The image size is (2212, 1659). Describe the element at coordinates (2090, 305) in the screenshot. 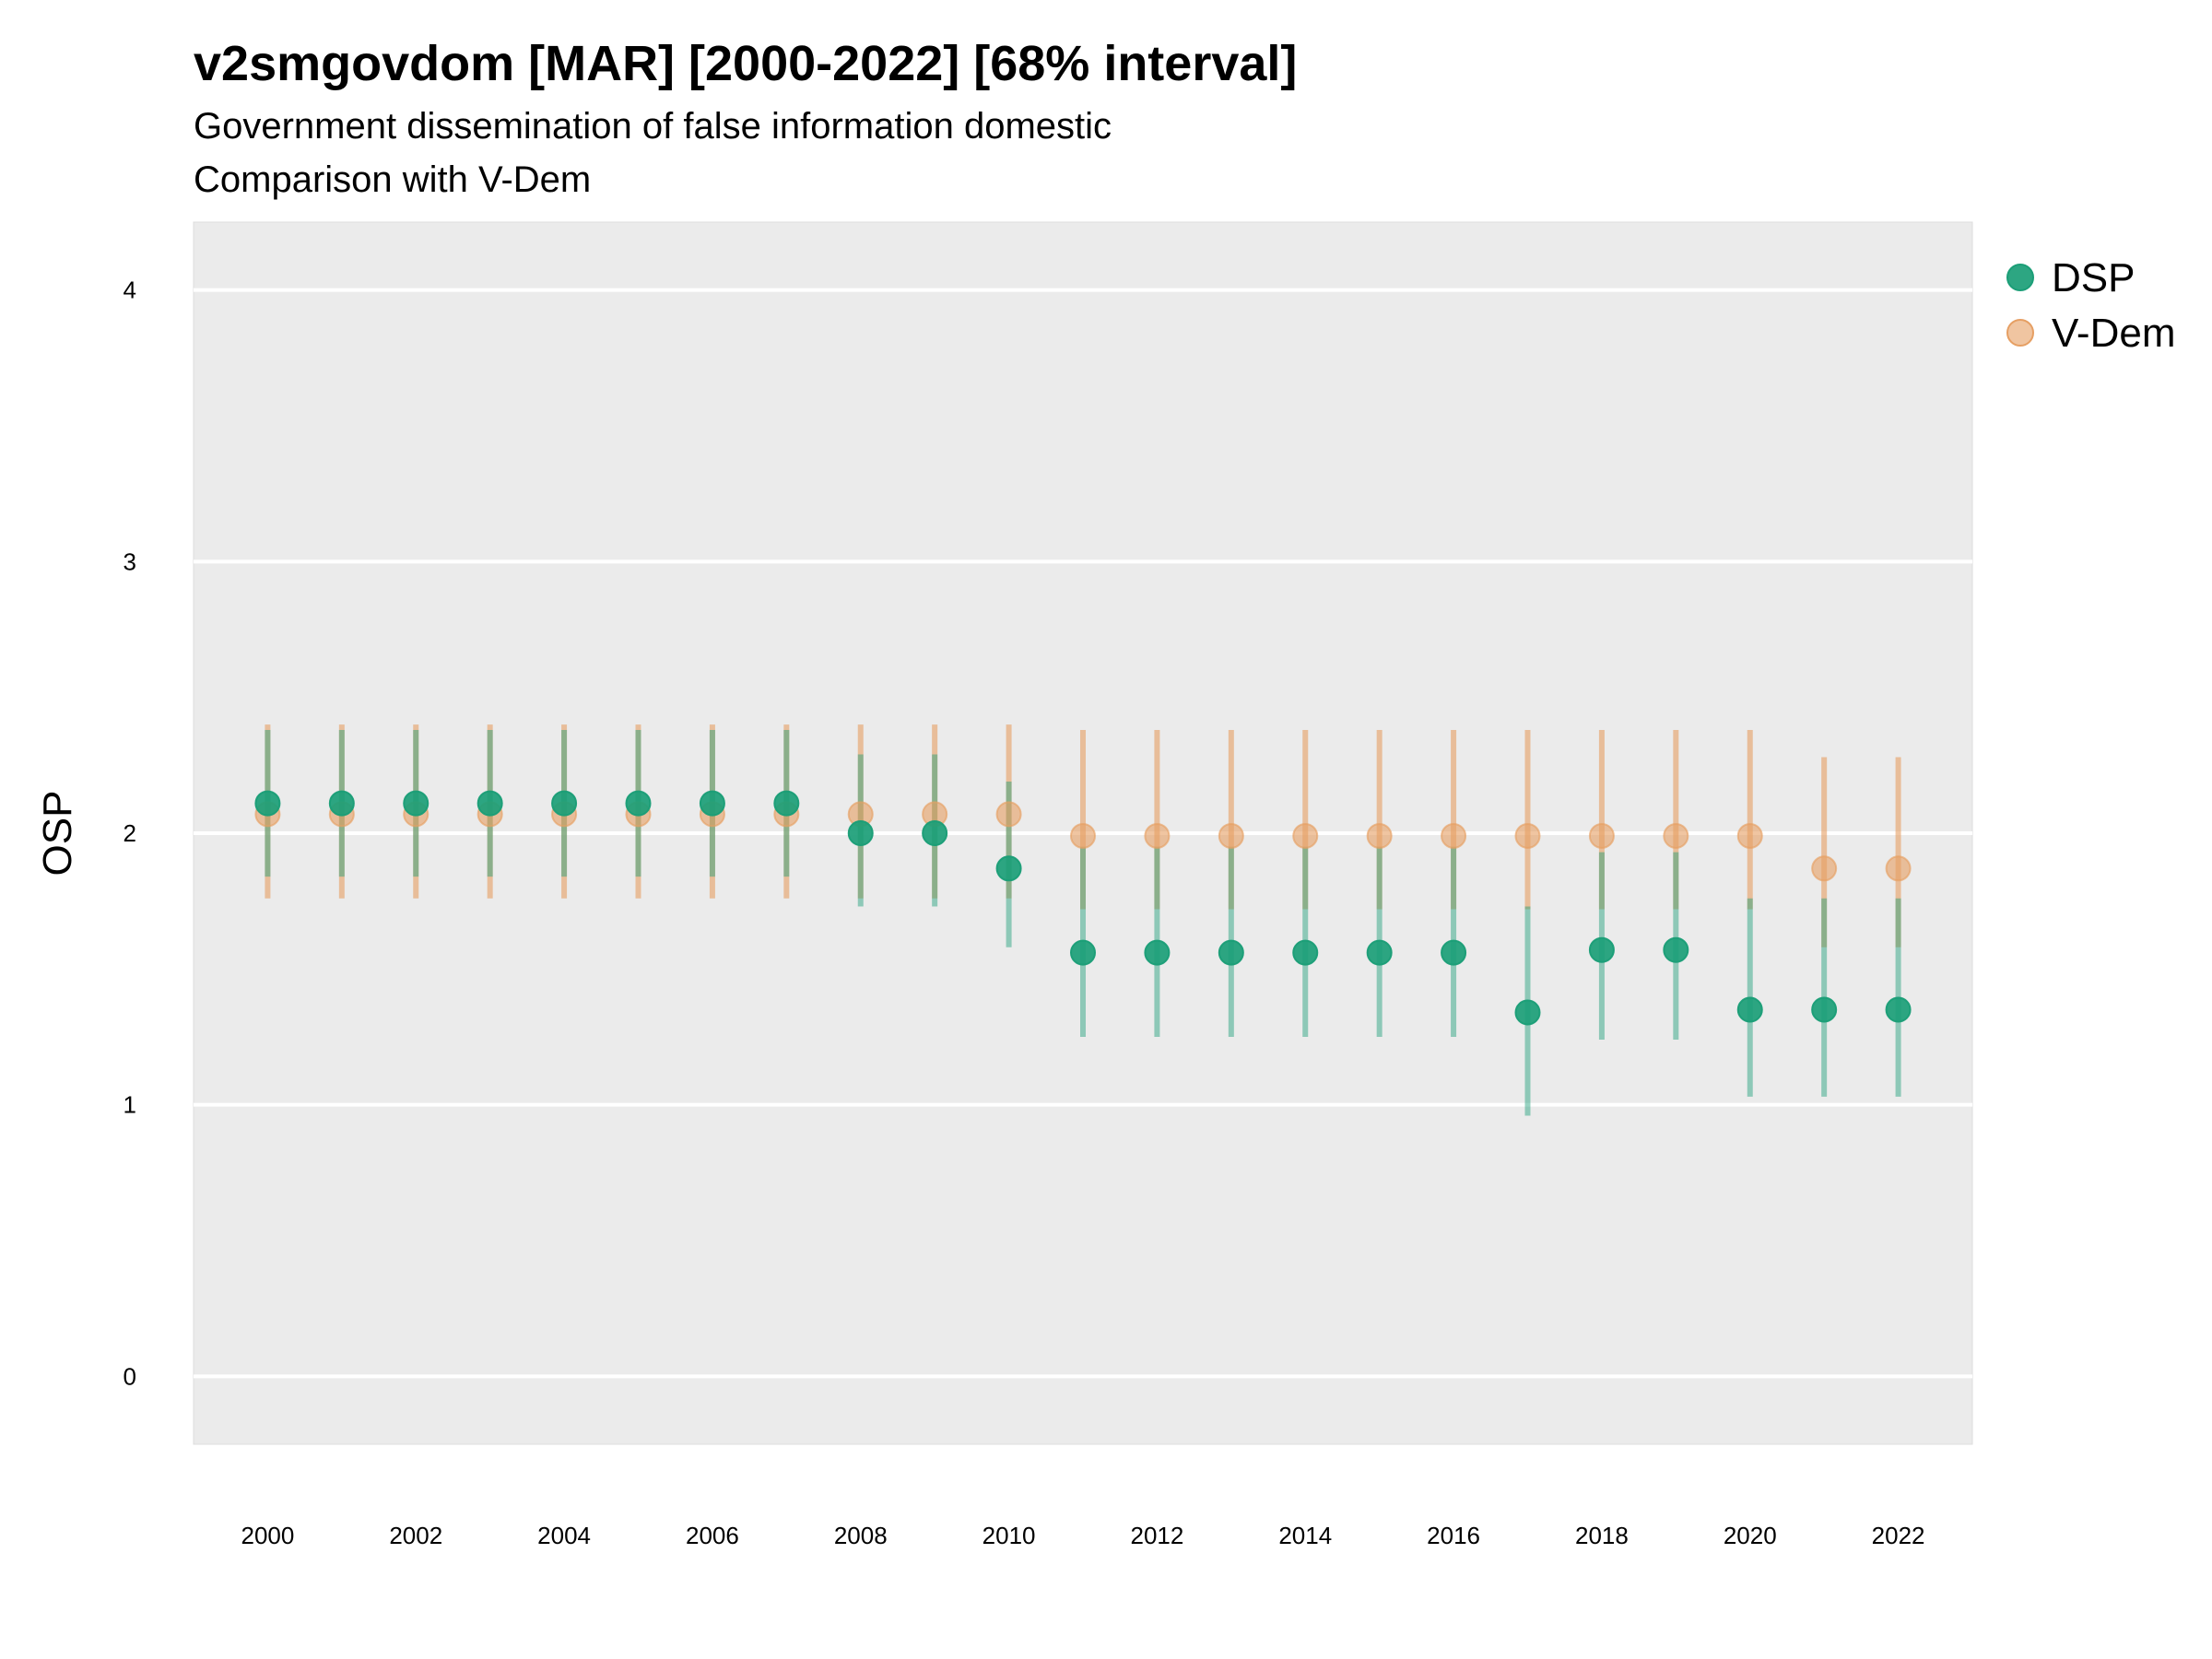

I see `legend: DSP V-Dem` at that location.